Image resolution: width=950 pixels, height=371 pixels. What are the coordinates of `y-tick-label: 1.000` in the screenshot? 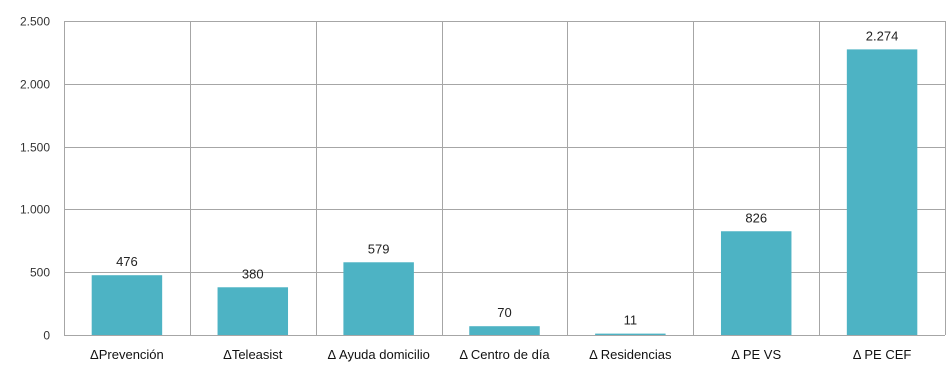 It's located at (35, 210).